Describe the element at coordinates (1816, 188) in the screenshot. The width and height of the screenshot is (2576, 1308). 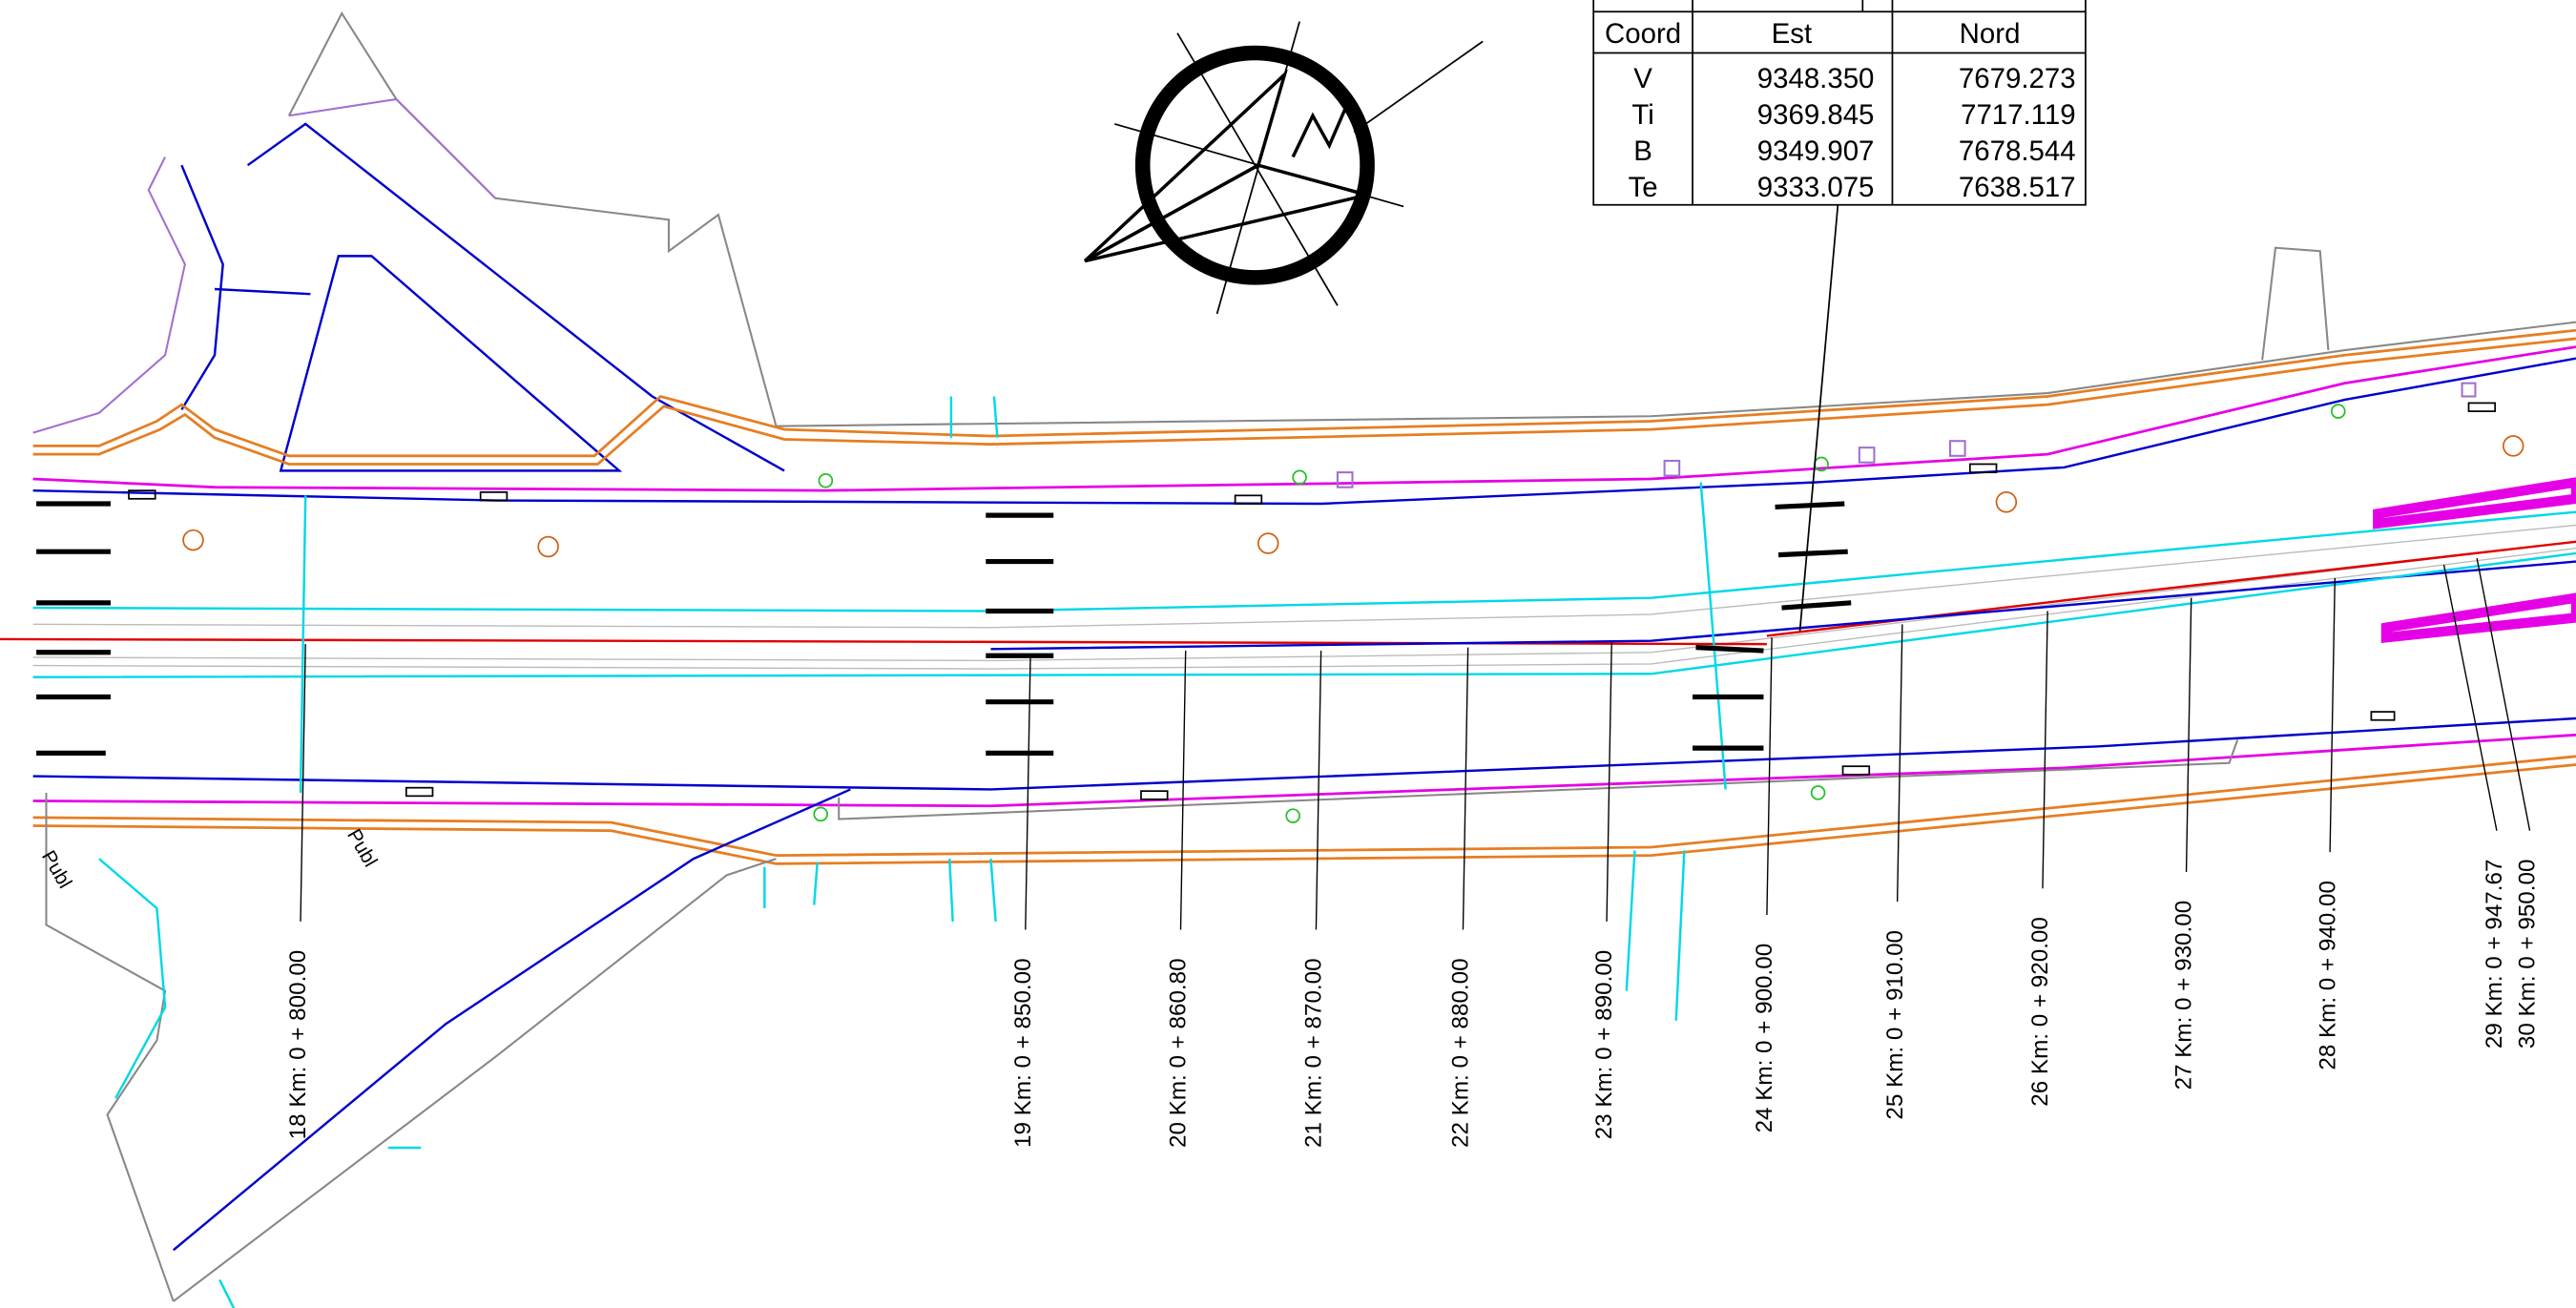
I see `table-cell: 9333.075` at that location.